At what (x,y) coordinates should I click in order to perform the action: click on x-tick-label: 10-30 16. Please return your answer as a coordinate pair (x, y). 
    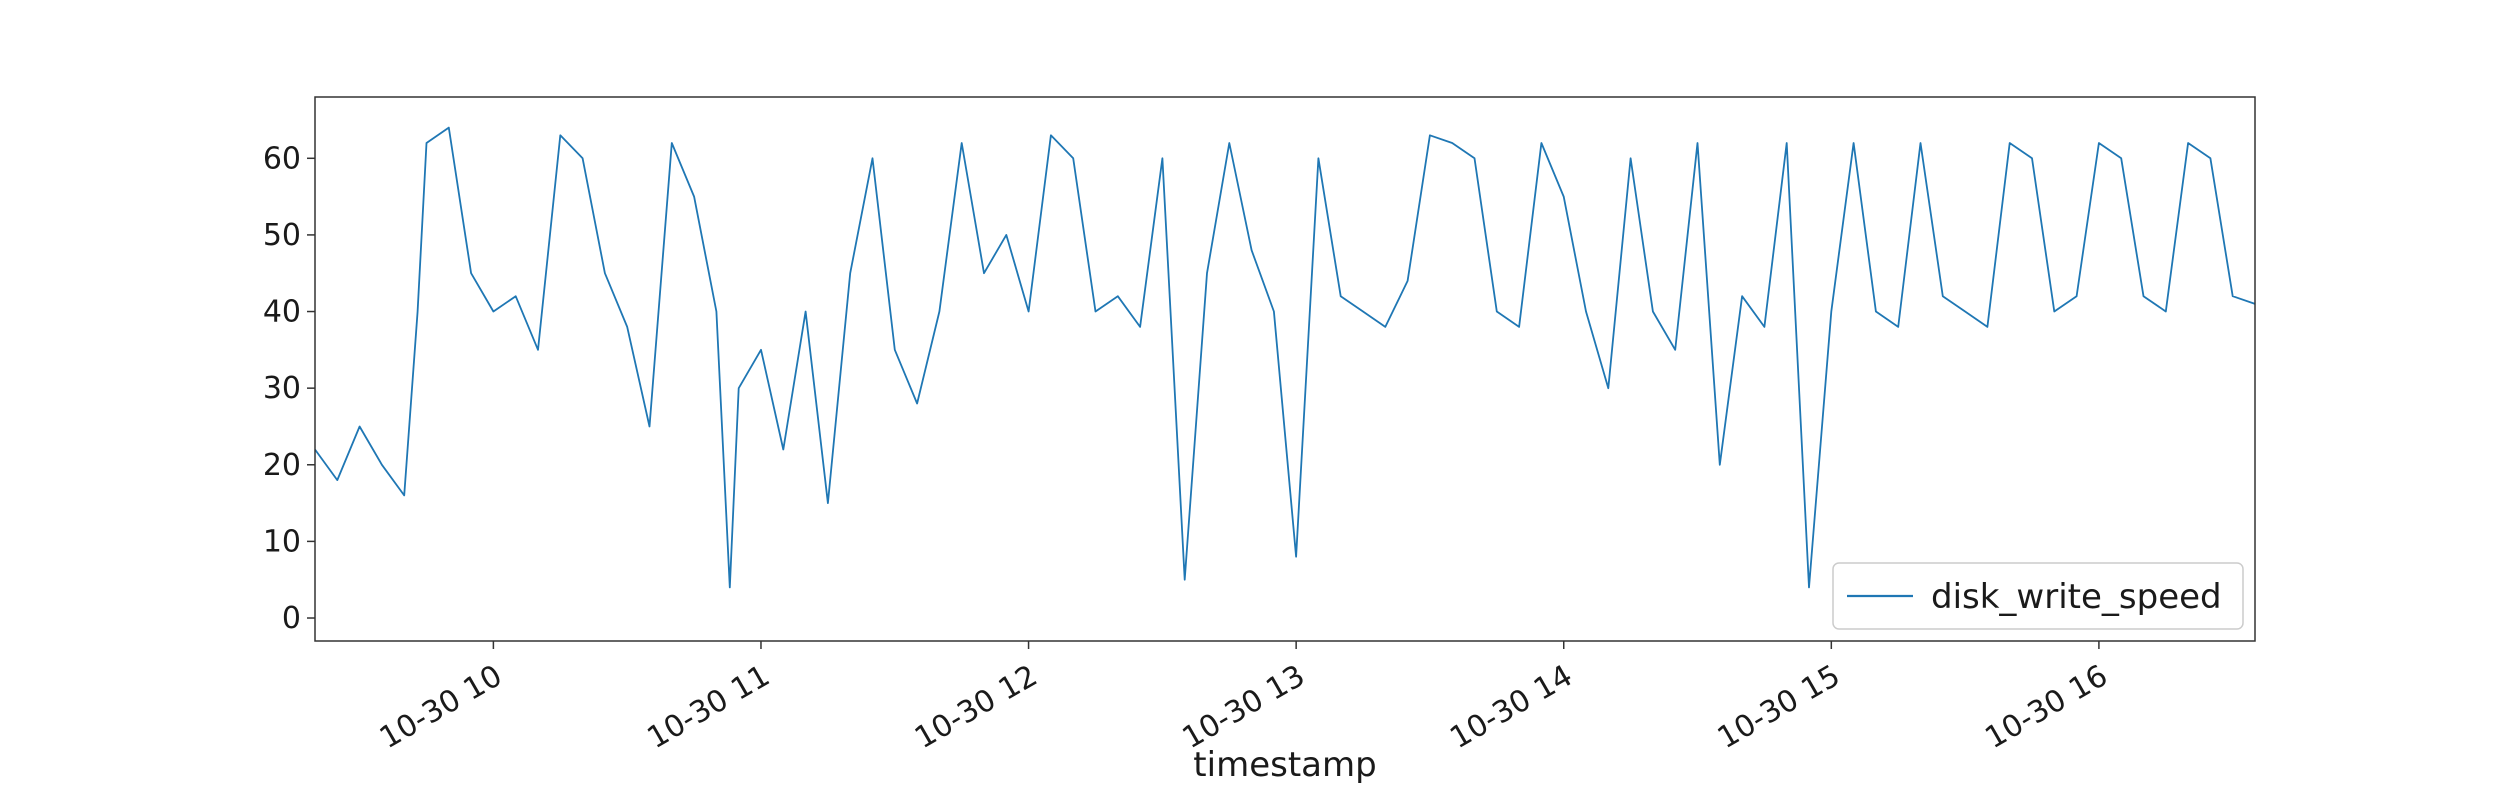
    Looking at the image, I should click on (2046, 707).